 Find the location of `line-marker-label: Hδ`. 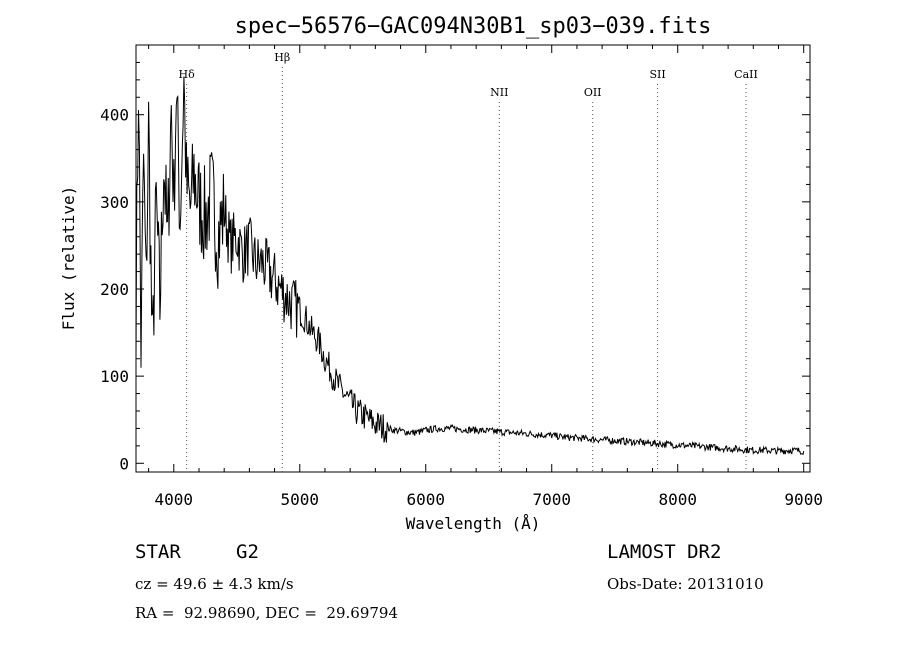

line-marker-label: Hδ is located at coordinates (187, 74).